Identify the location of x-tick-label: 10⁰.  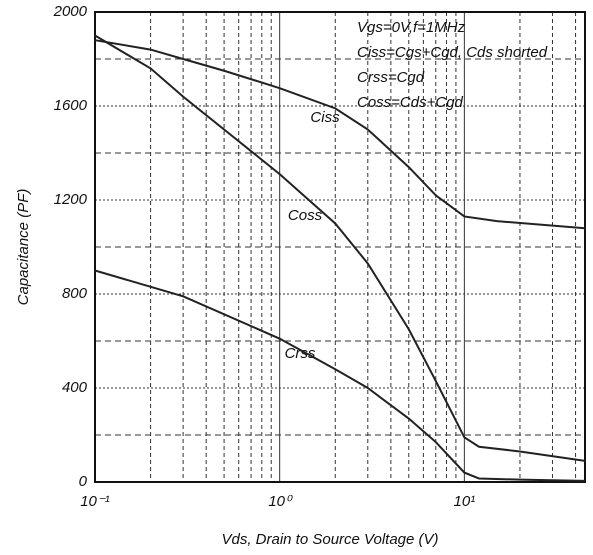
(280, 501).